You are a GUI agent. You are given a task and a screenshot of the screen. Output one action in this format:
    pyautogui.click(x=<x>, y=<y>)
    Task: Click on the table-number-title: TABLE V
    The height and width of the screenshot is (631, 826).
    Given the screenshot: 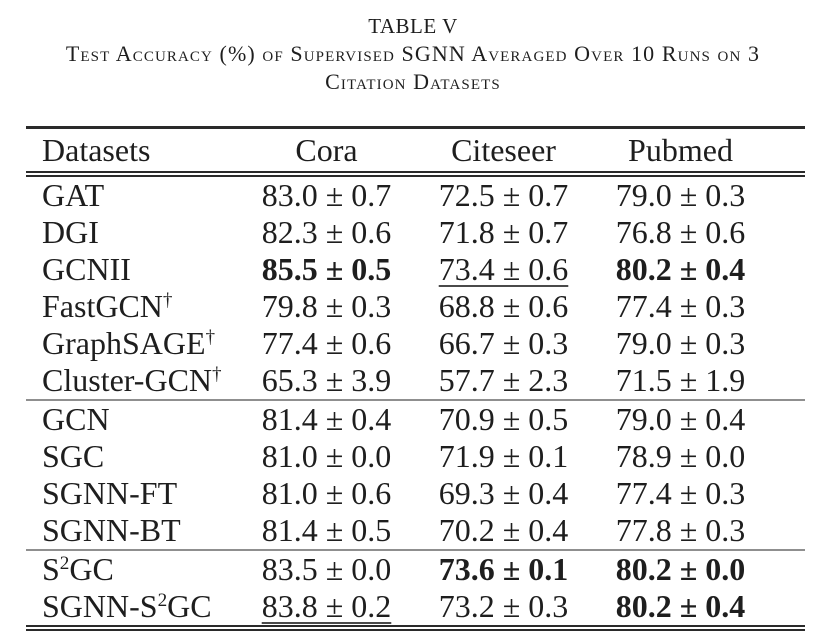 What is the action you would take?
    pyautogui.click(x=413, y=26)
    